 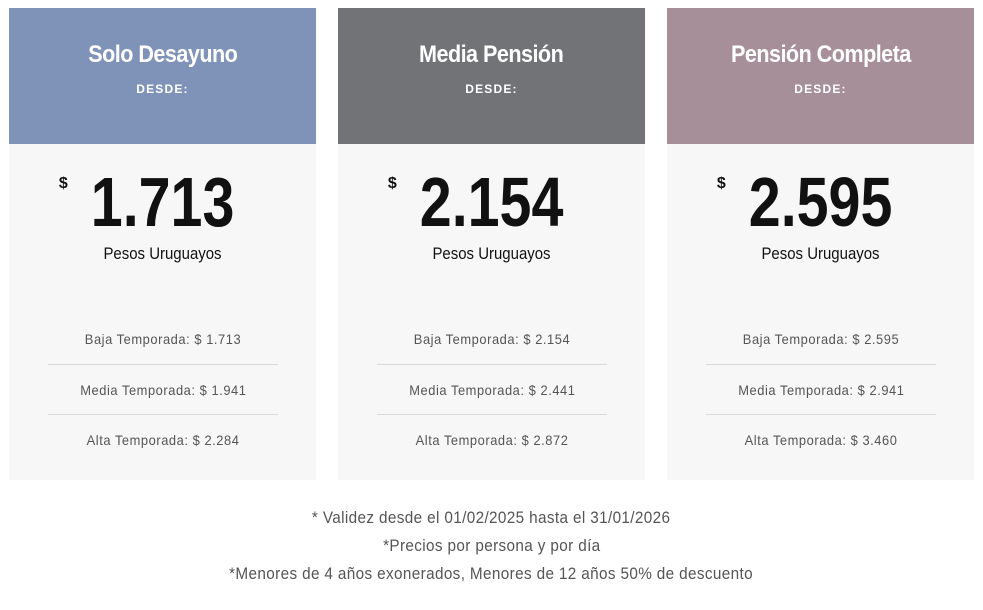 What do you see at coordinates (491, 76) in the screenshot?
I see `plan-header: Media Pensión DESDE:` at bounding box center [491, 76].